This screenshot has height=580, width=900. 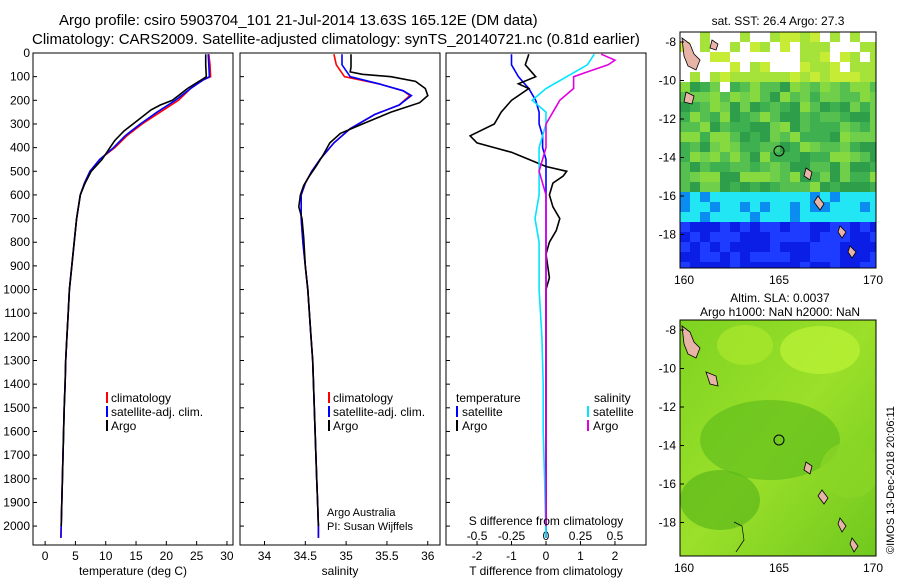 I want to click on x-tick-label: 25, so click(x=197, y=556).